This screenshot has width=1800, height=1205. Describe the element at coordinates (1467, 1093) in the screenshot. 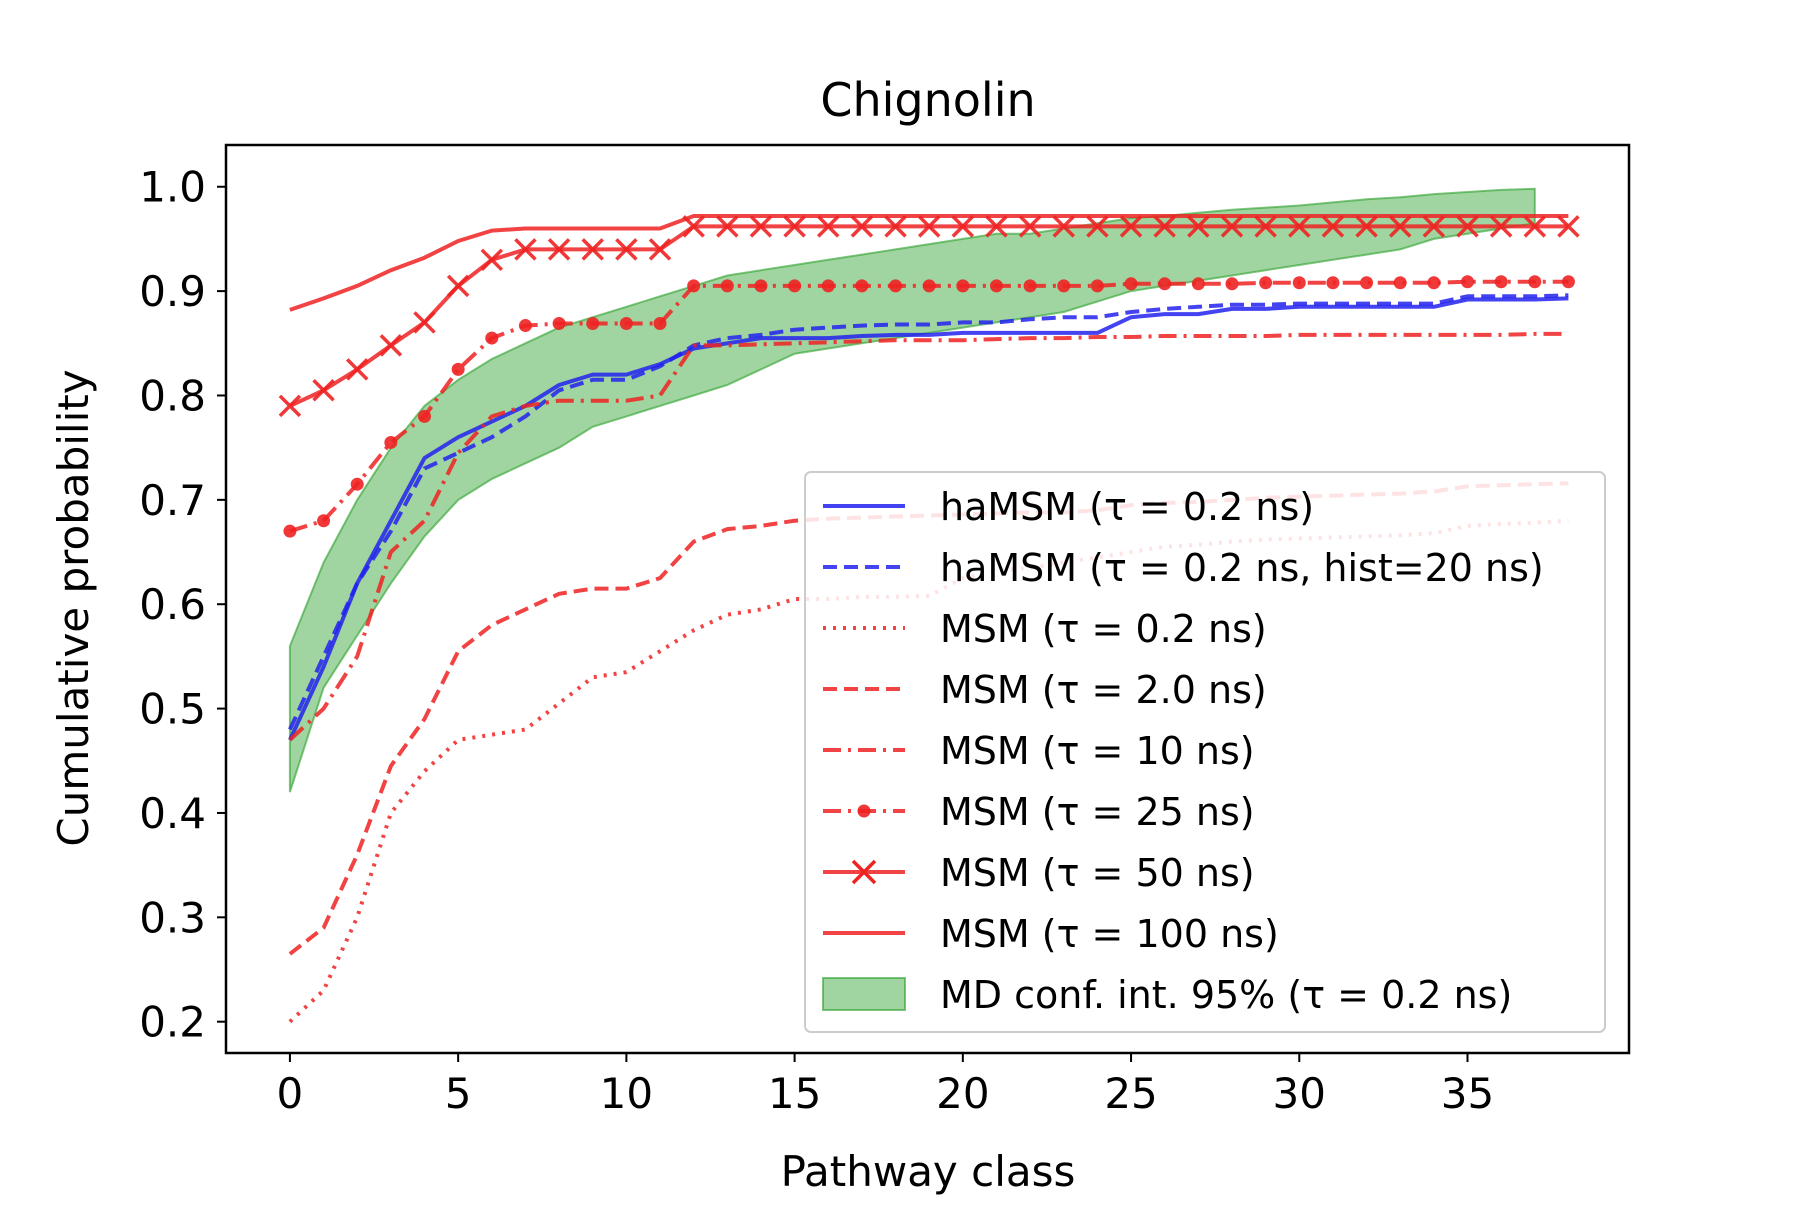

I see `x-tick-label: 35` at that location.